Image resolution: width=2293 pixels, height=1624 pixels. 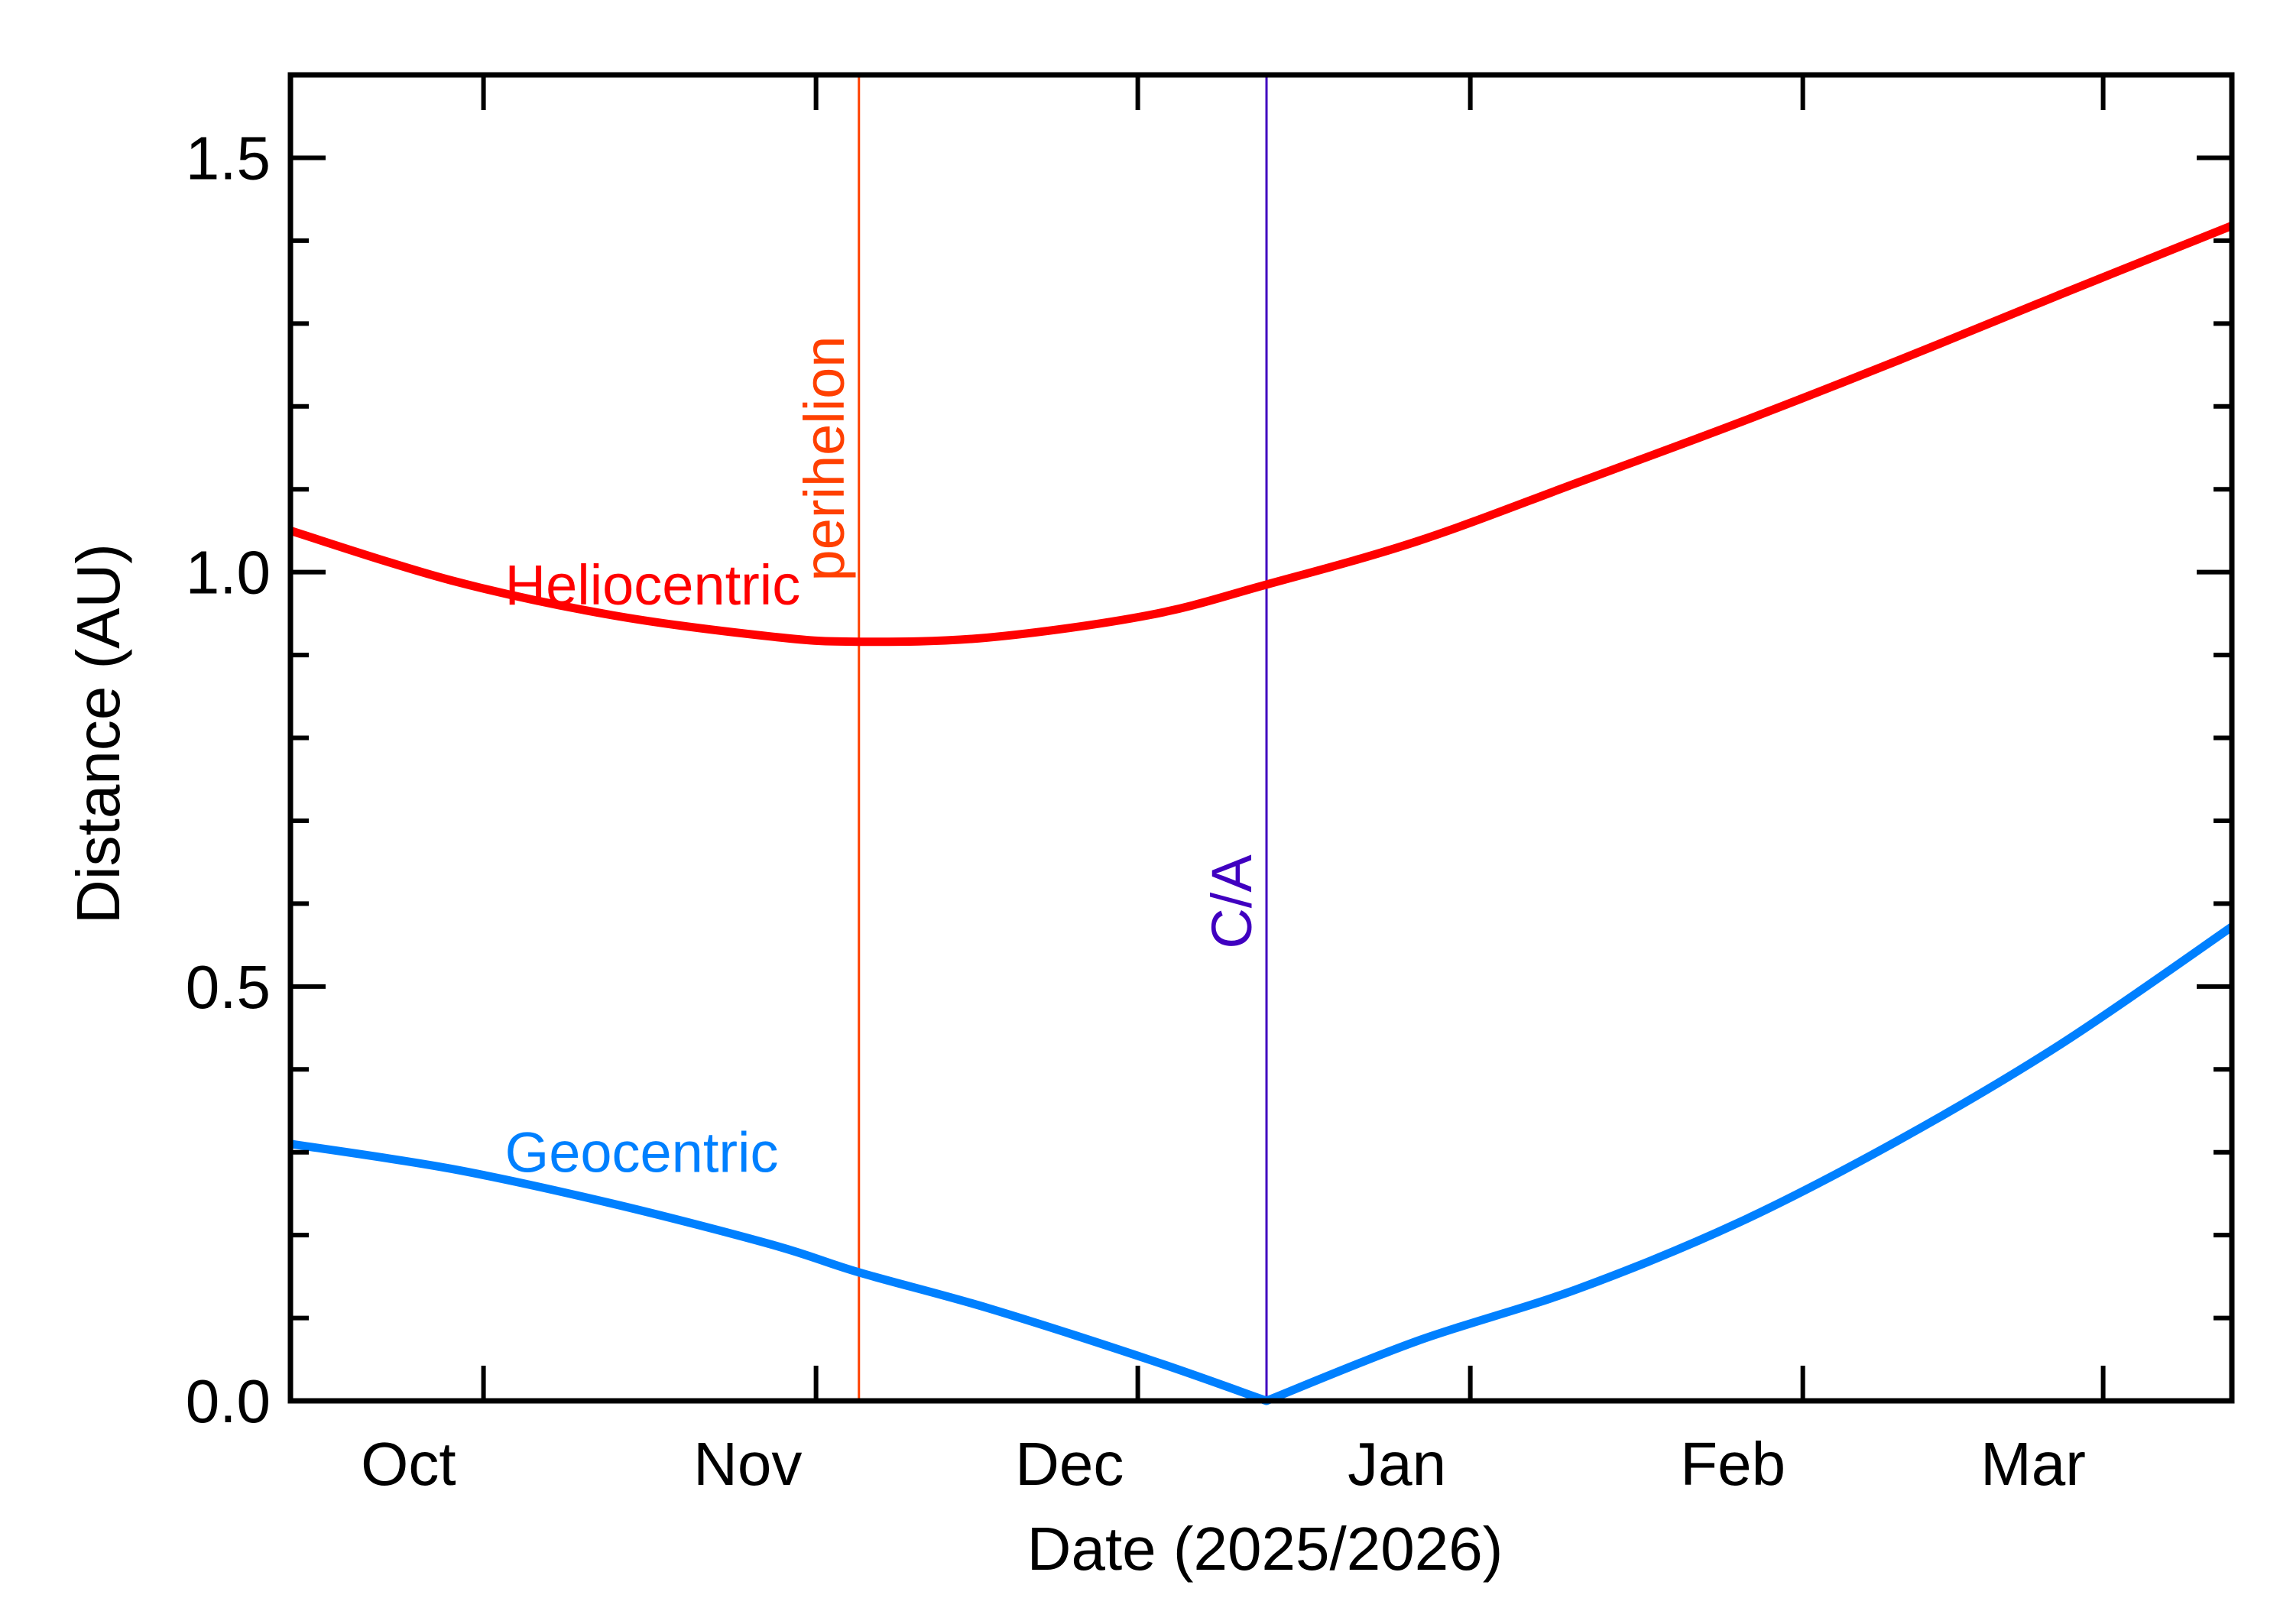 What do you see at coordinates (408, 1464) in the screenshot?
I see `x-tick-label: Oct` at bounding box center [408, 1464].